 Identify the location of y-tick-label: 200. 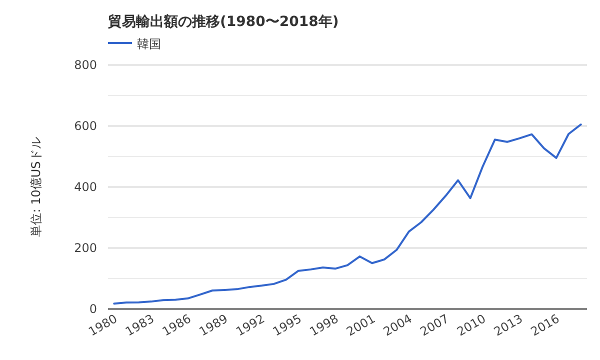
(85, 248).